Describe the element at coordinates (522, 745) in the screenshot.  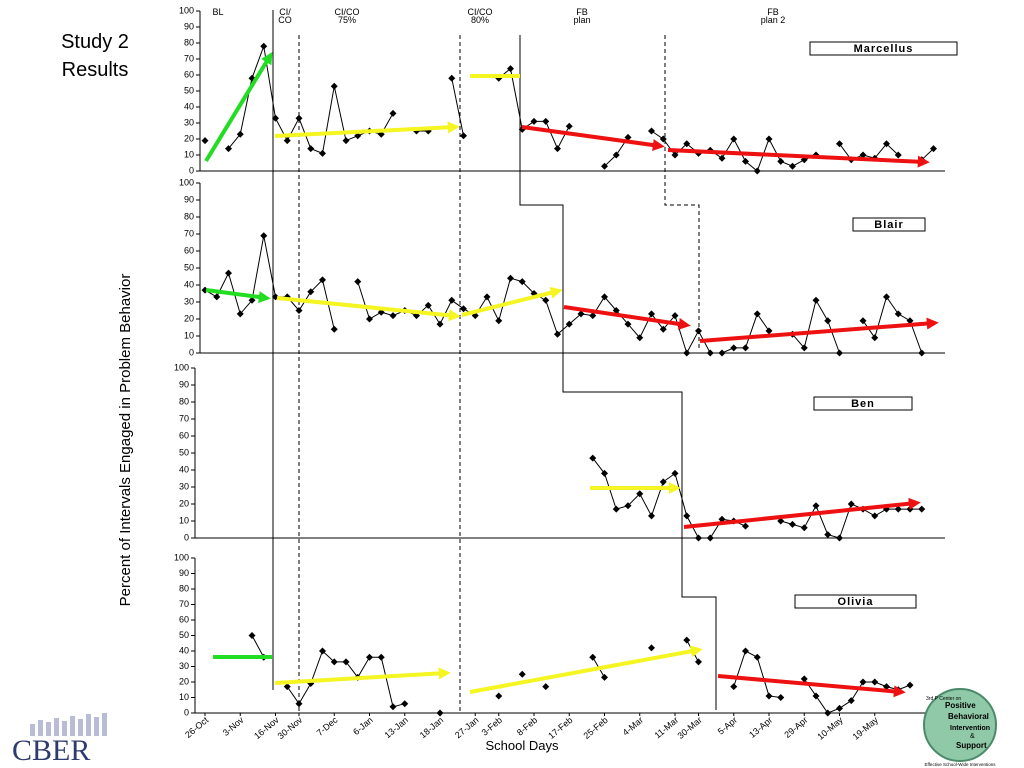
I see `x-axis-label: School Days` at that location.